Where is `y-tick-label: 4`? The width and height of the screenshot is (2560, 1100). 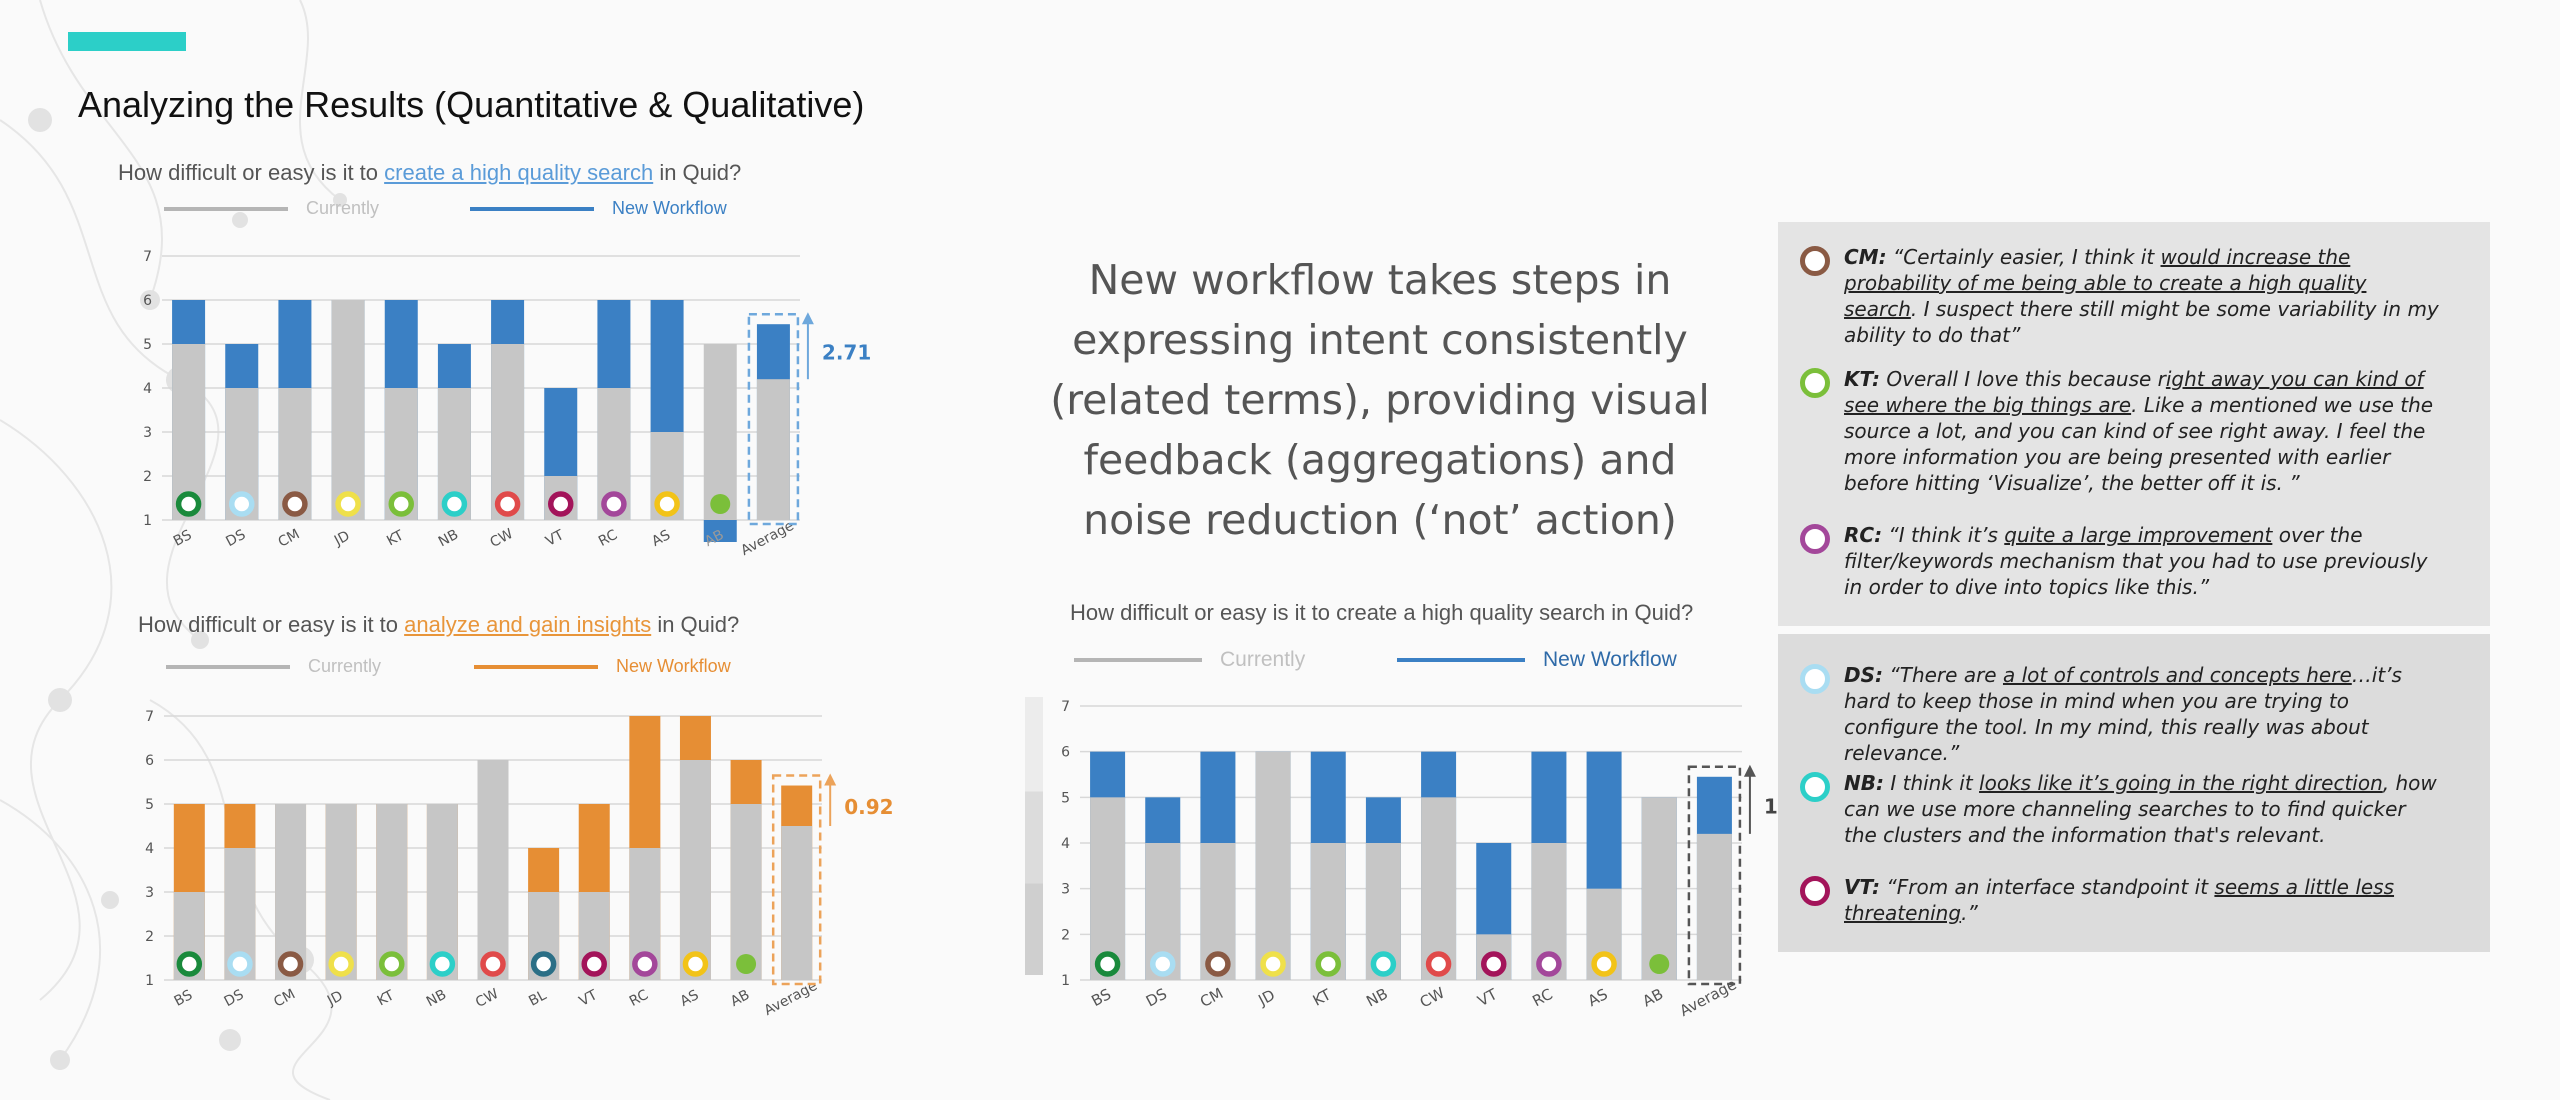 y-tick-label: 4 is located at coordinates (147, 389).